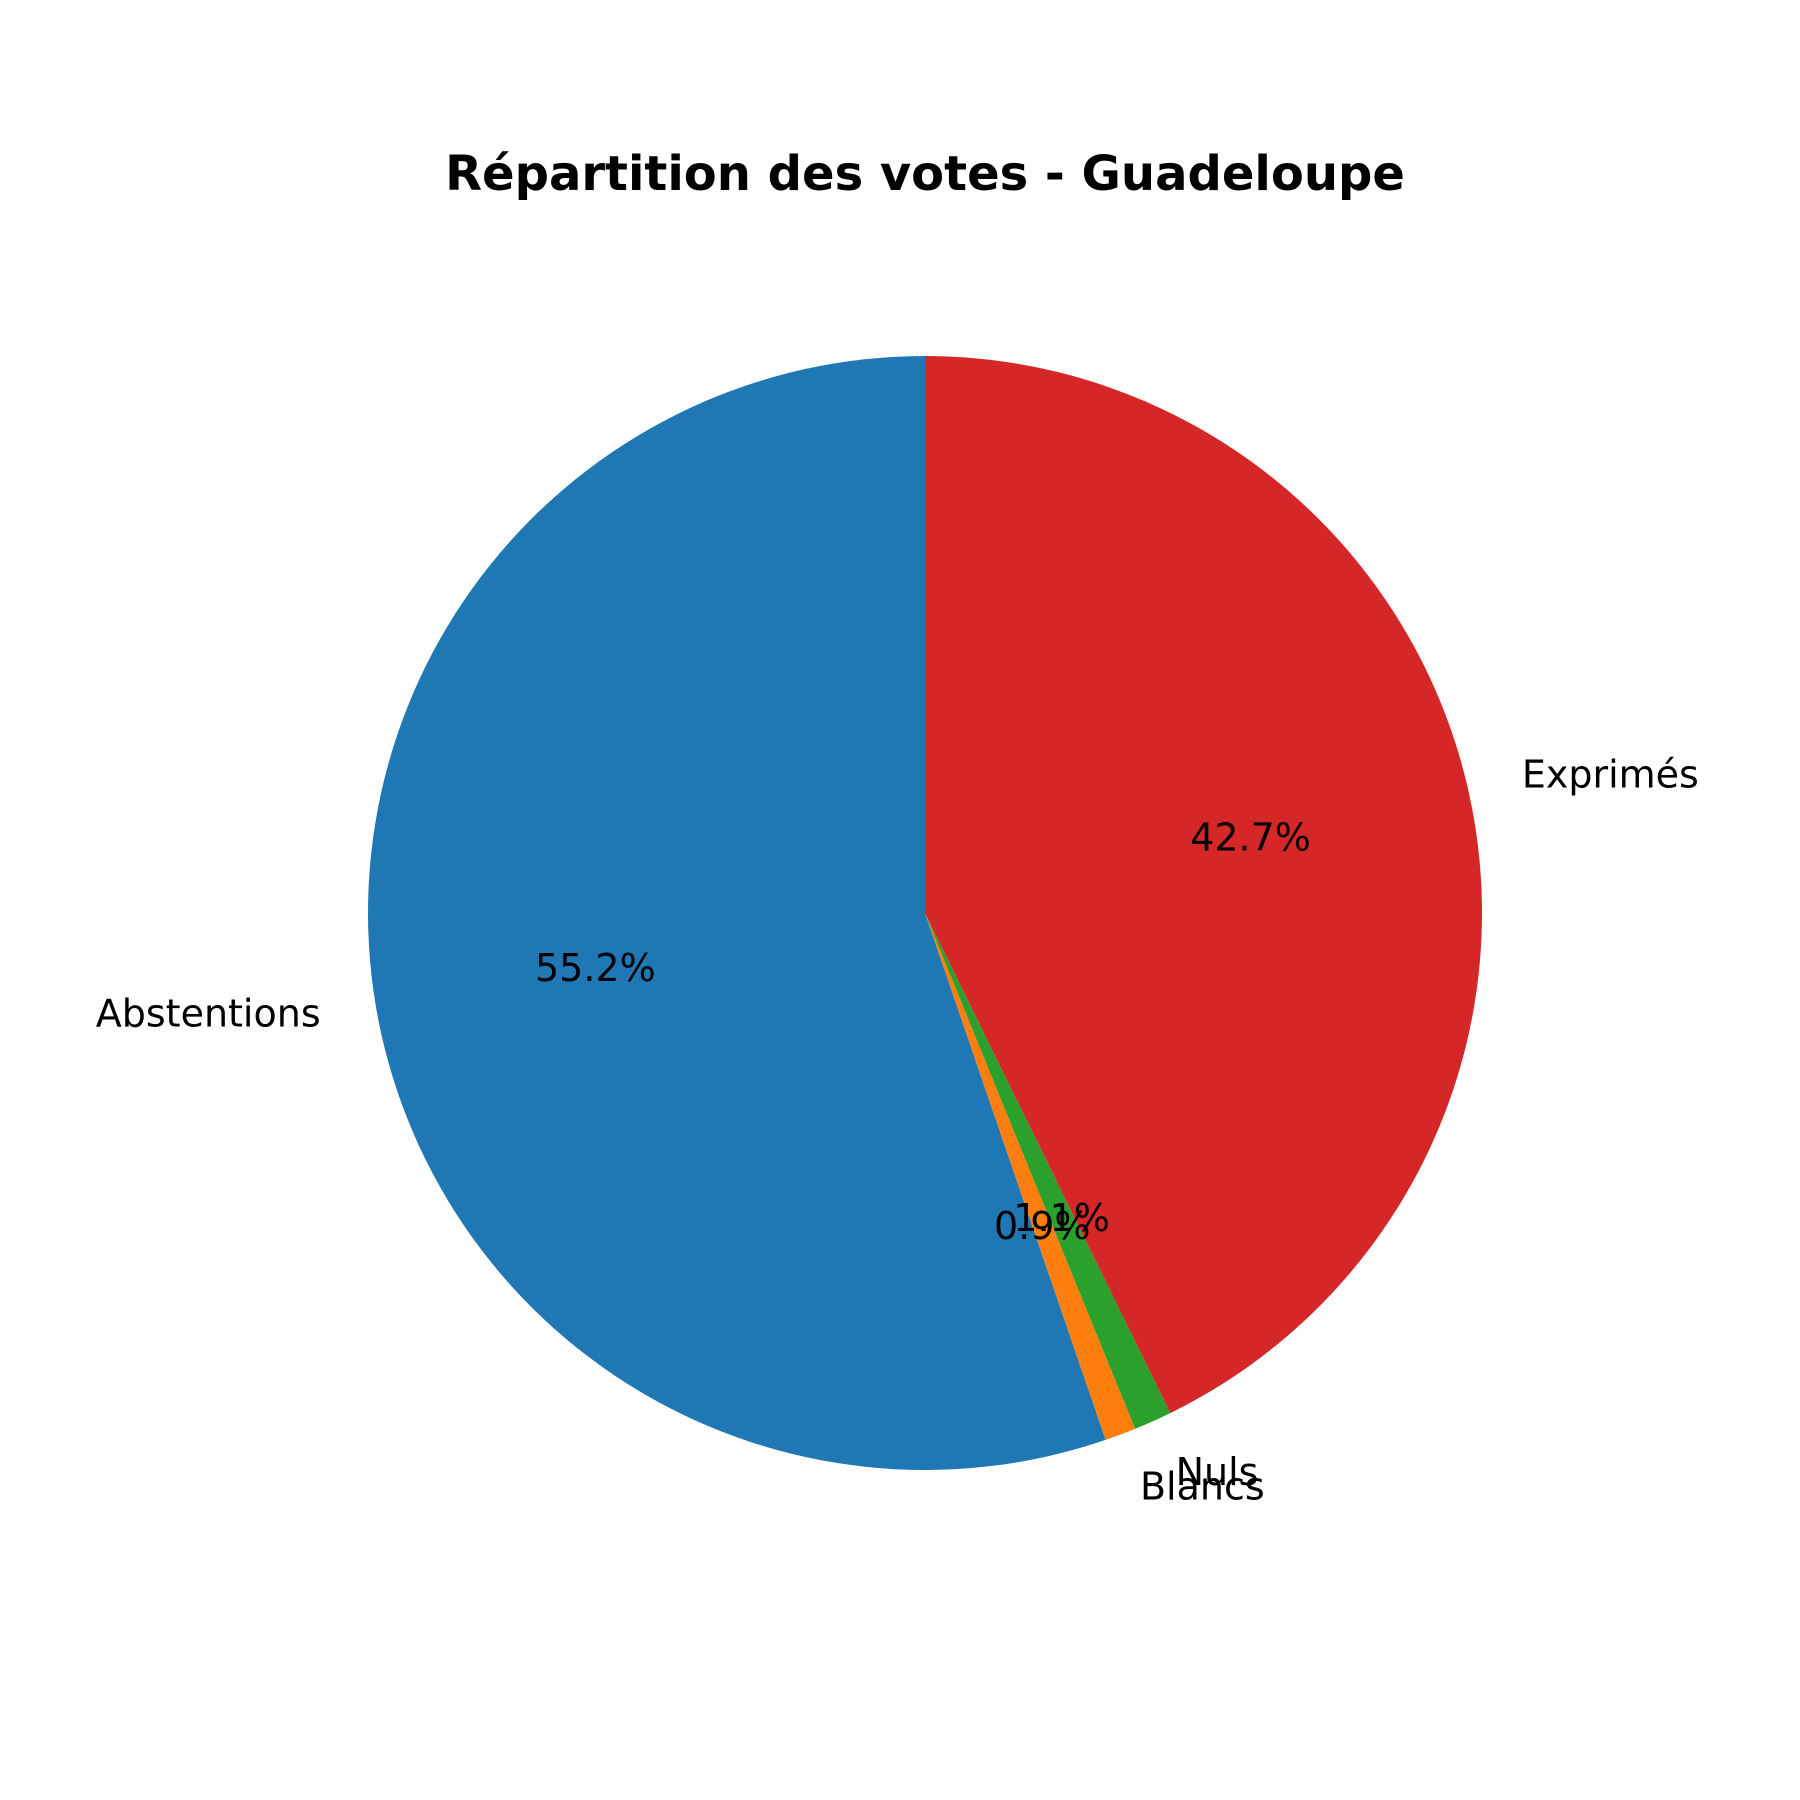 The image size is (1800, 1800). Describe the element at coordinates (1030, 1176) in the screenshot. I see `pie-slice-blancs` at that location.